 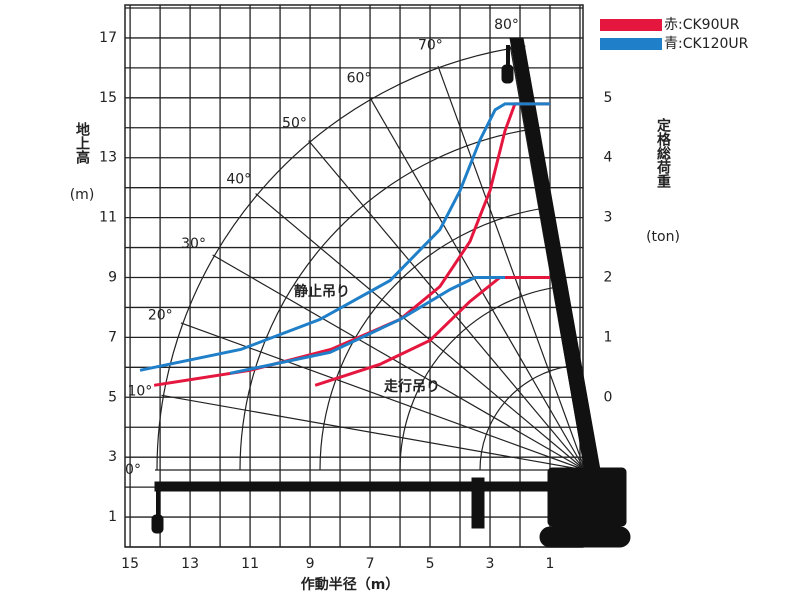 What do you see at coordinates (608, 337) in the screenshot?
I see `y2-tick-label: 1` at bounding box center [608, 337].